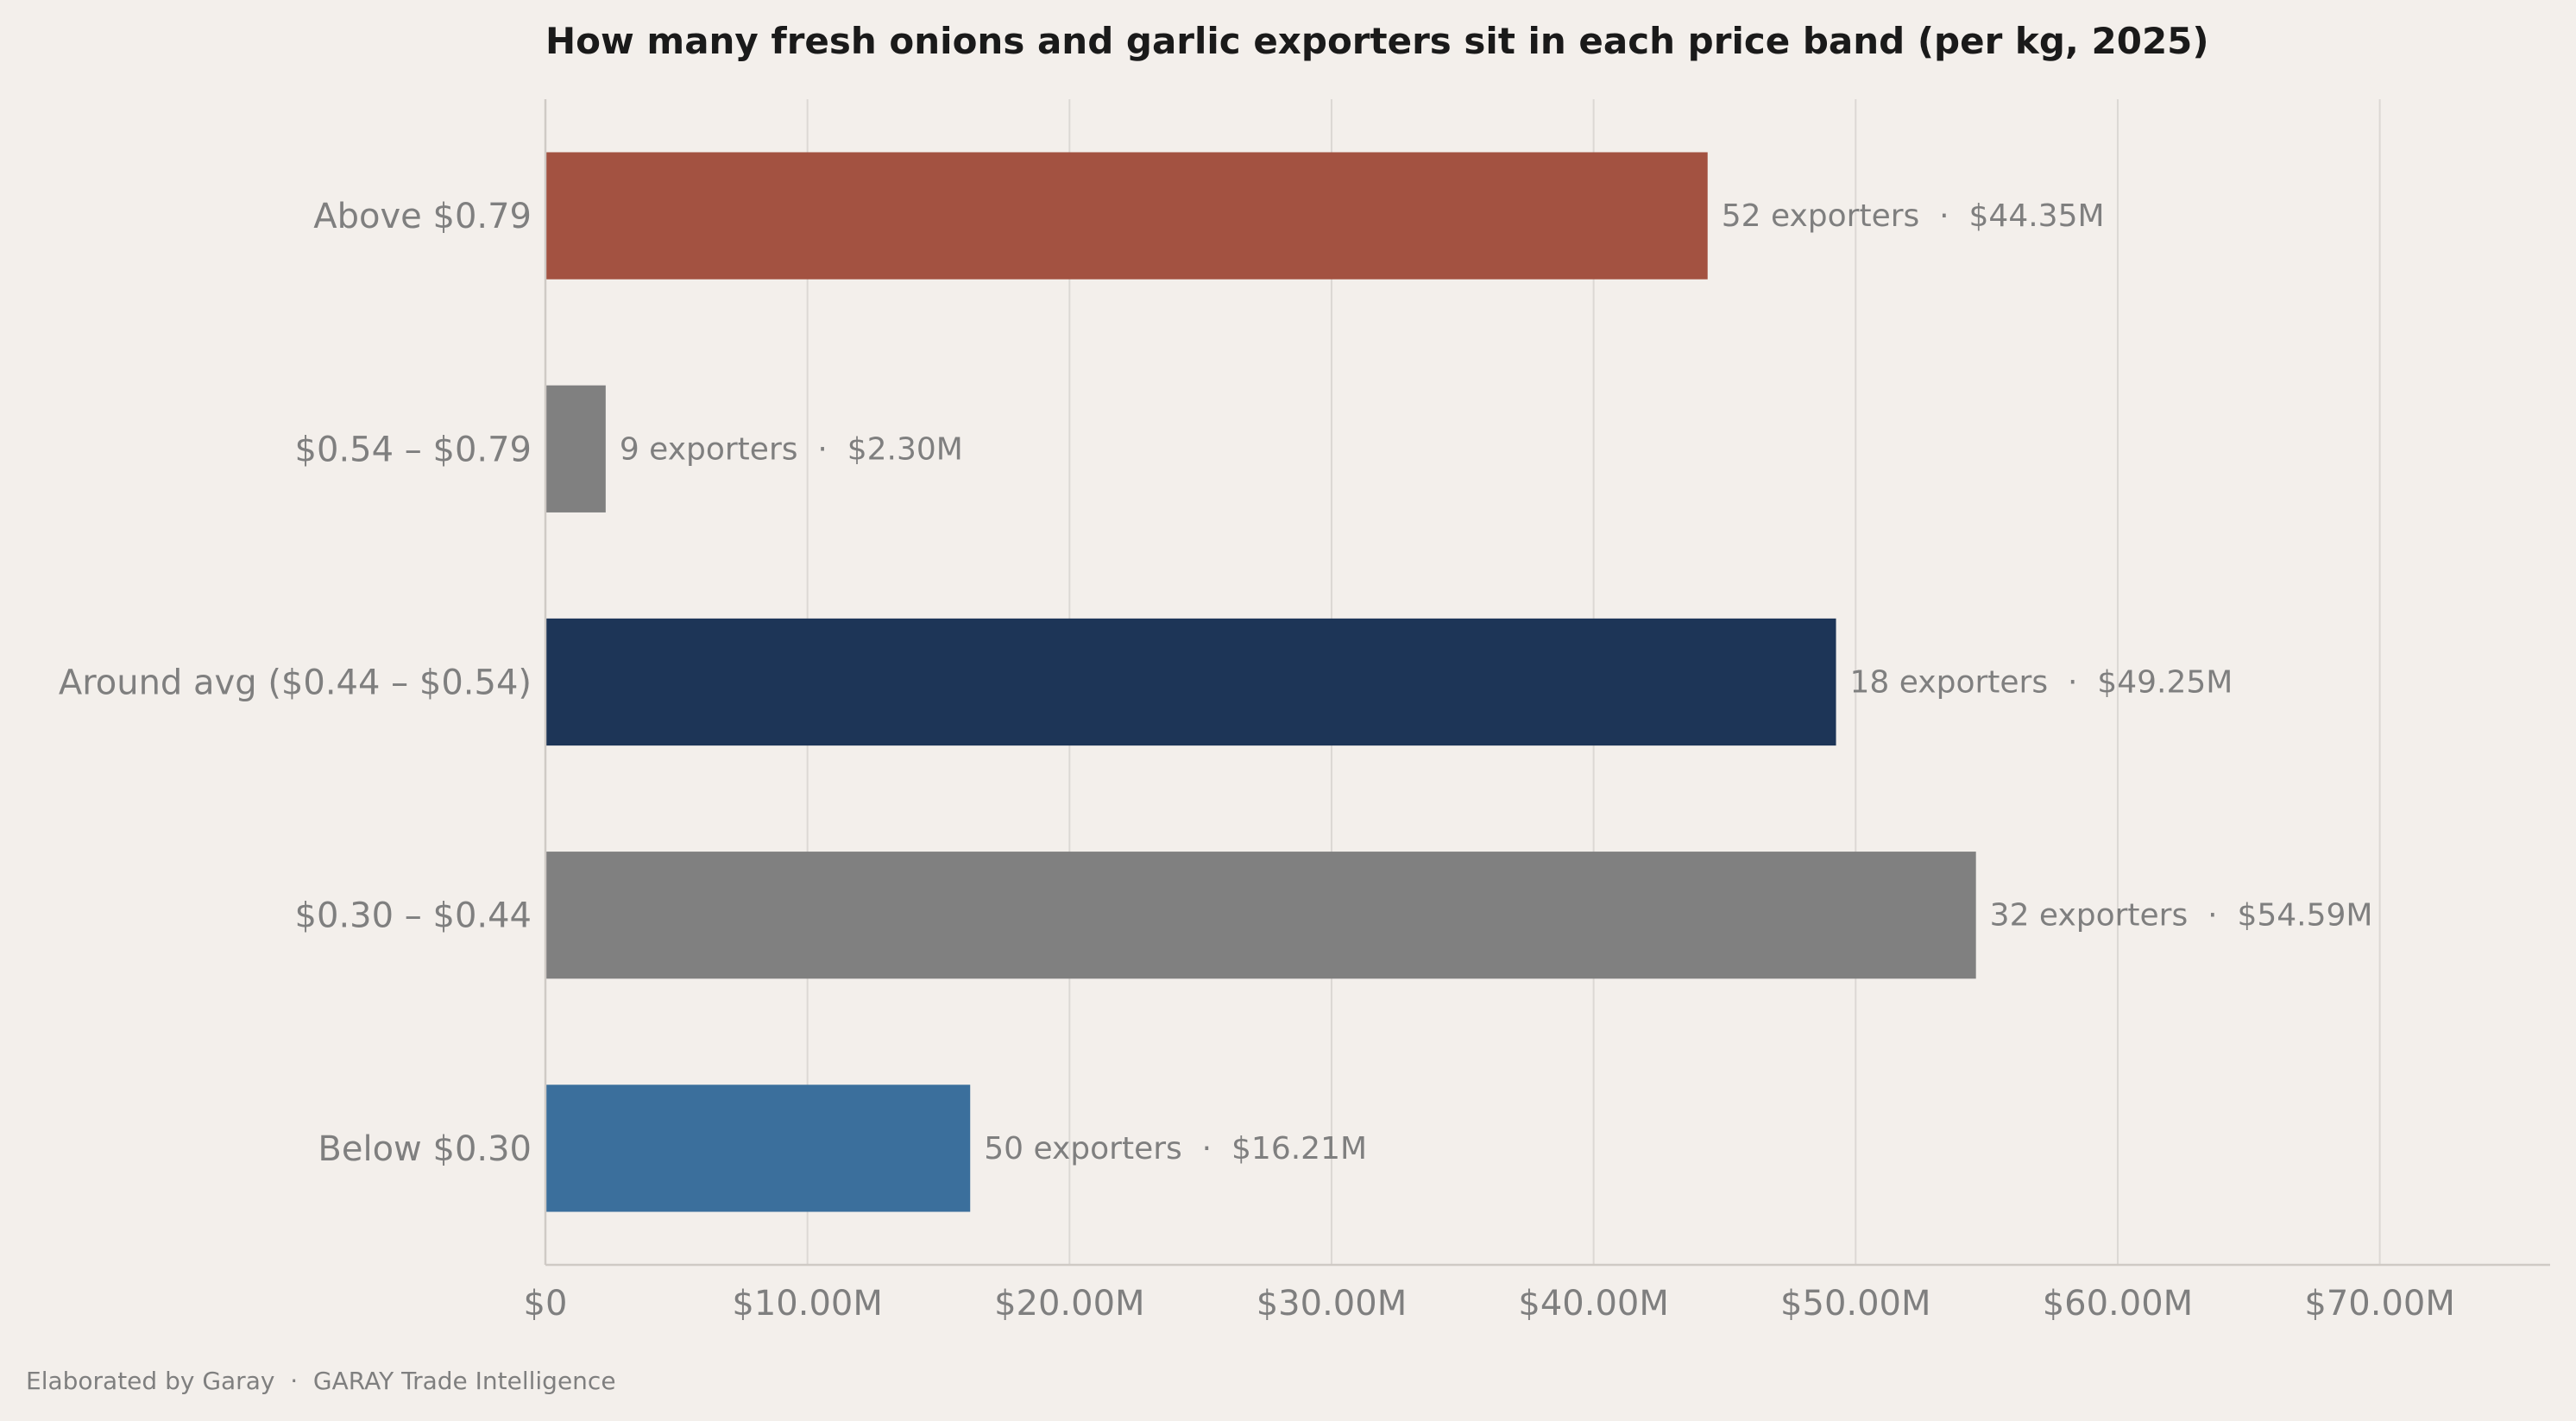  What do you see at coordinates (425, 1149) in the screenshot?
I see `category-label: Below $0.30` at bounding box center [425, 1149].